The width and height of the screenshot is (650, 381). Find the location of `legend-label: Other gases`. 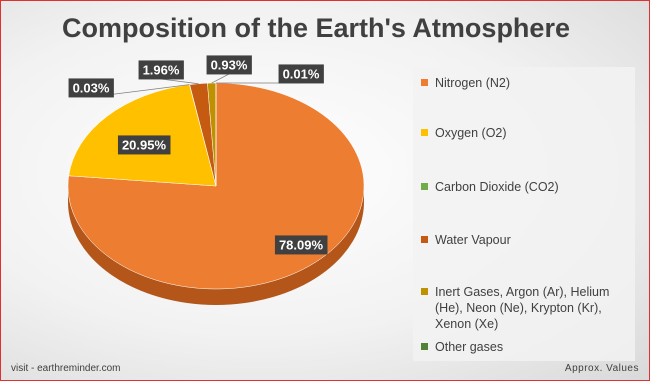

legend-label: Other gases is located at coordinates (469, 347).